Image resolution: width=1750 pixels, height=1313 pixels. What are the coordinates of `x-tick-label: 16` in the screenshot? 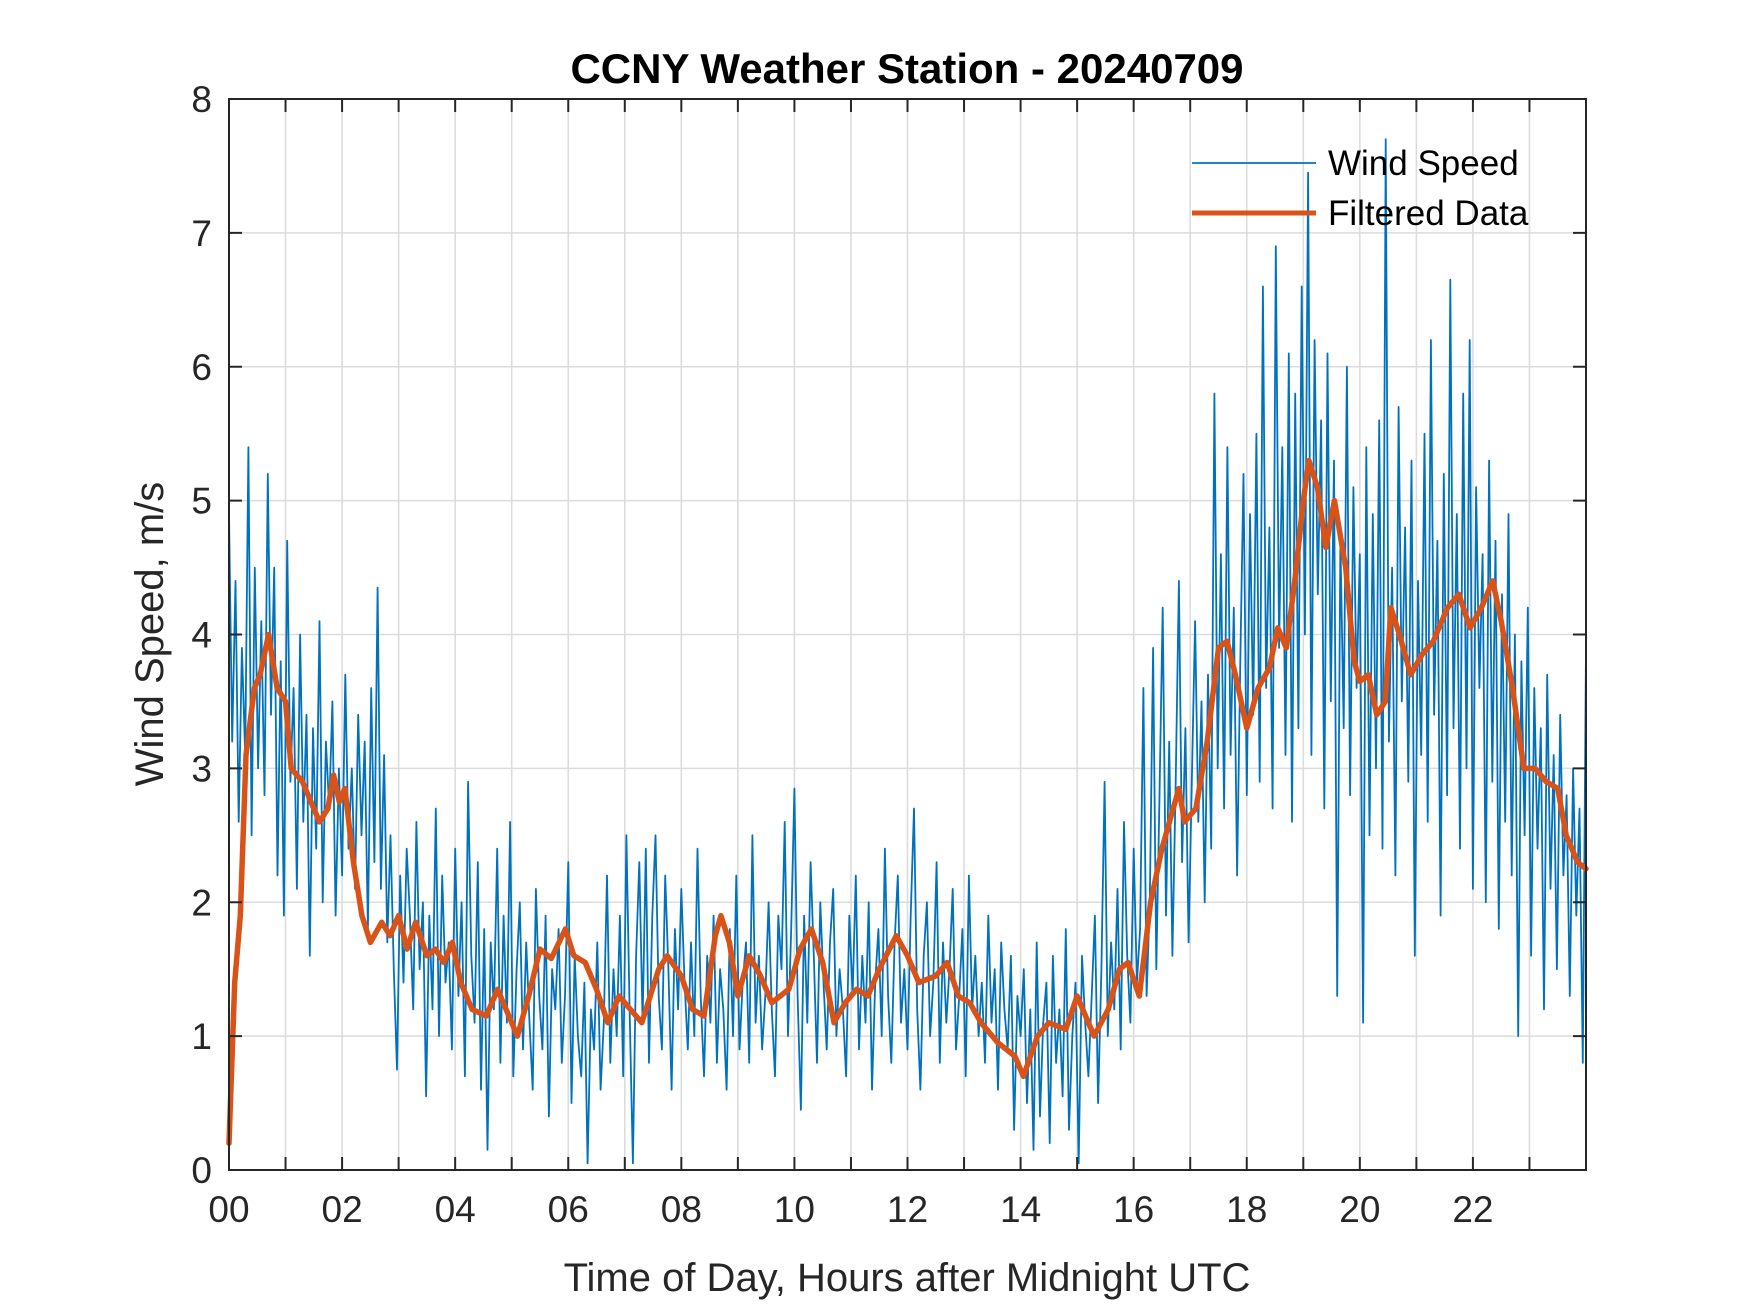 It's located at (1133, 1209).